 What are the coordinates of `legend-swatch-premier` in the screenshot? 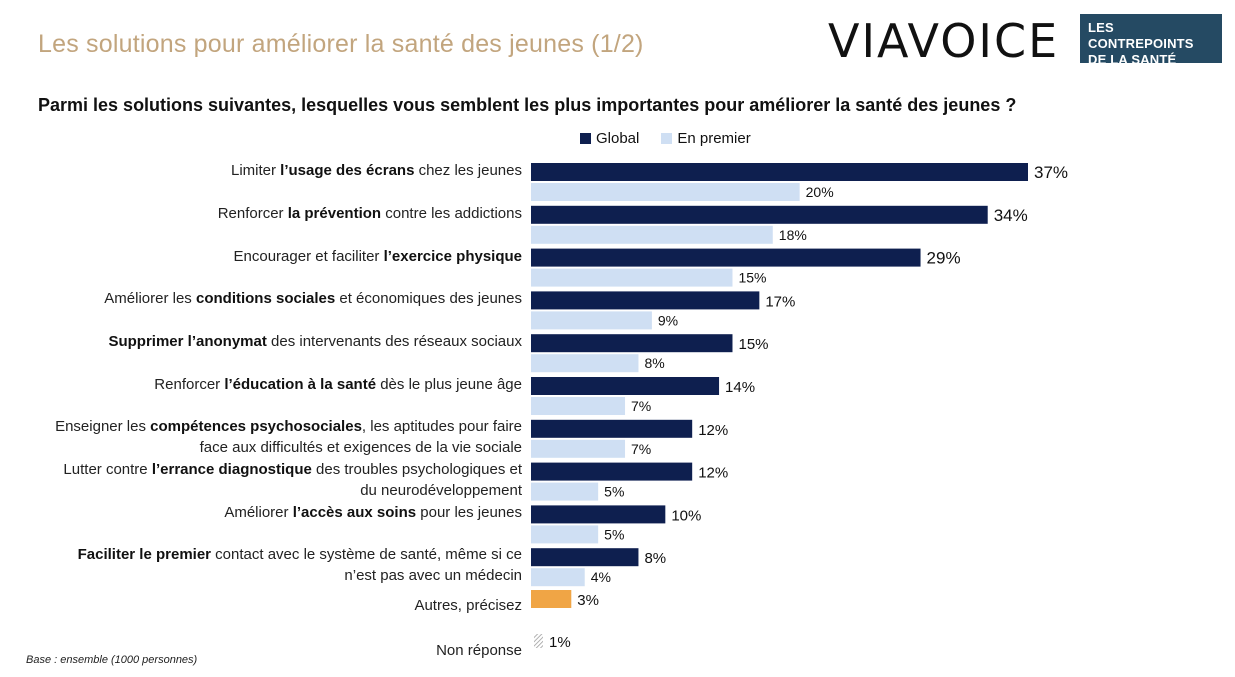 It's located at (667, 138).